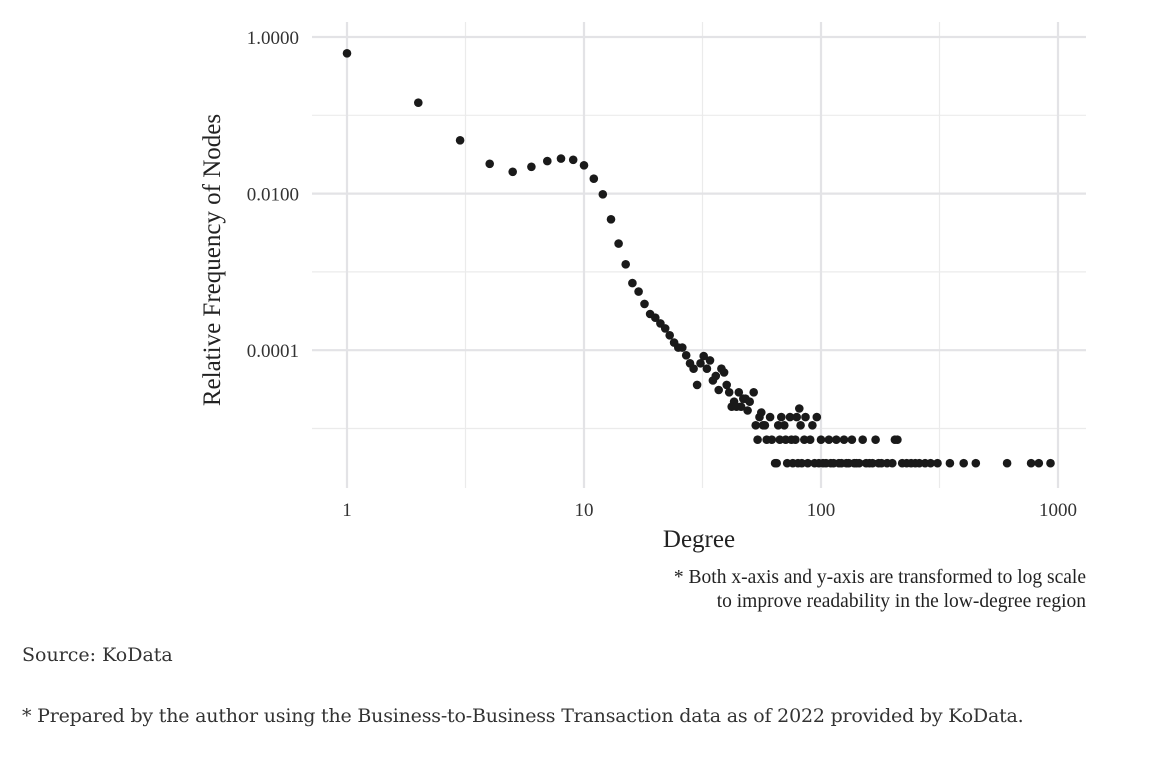 Image resolution: width=1176 pixels, height=764 pixels. I want to click on y-tick-label: 1.0000, so click(273, 38).